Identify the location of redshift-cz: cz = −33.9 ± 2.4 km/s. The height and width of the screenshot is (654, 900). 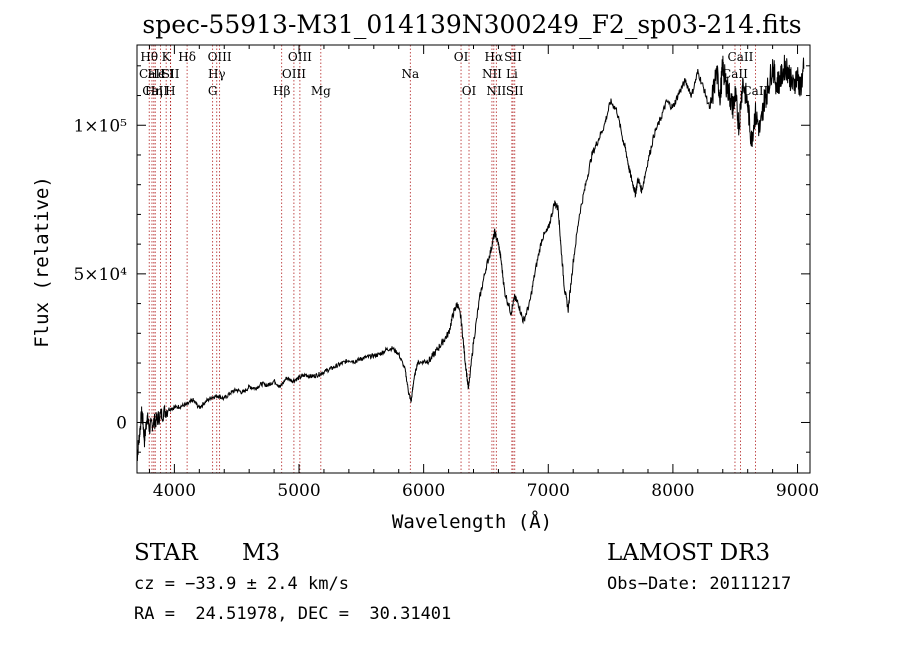
(241, 584).